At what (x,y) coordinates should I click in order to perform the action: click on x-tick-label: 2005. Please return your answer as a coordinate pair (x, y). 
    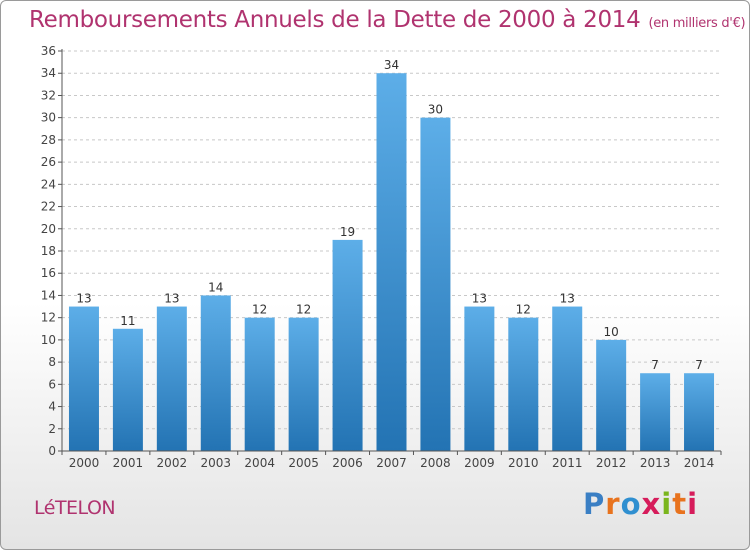
    Looking at the image, I should click on (303, 463).